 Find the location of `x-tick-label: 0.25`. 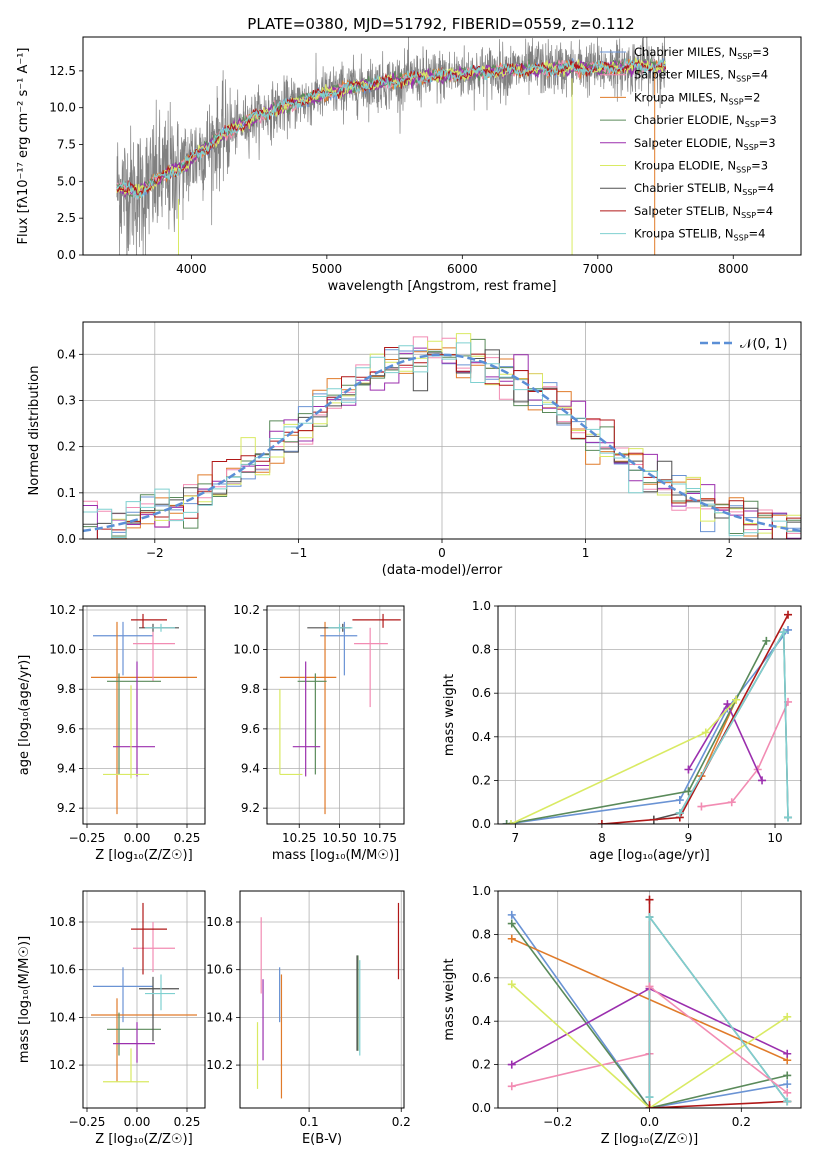

x-tick-label: 0.25 is located at coordinates (187, 1122).